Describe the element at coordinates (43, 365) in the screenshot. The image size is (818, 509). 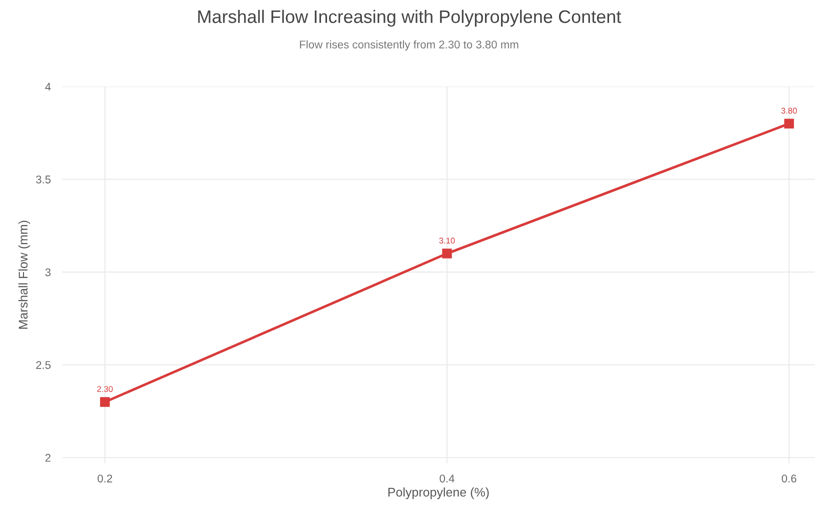
I see `y-tick-label: 2.5` at that location.